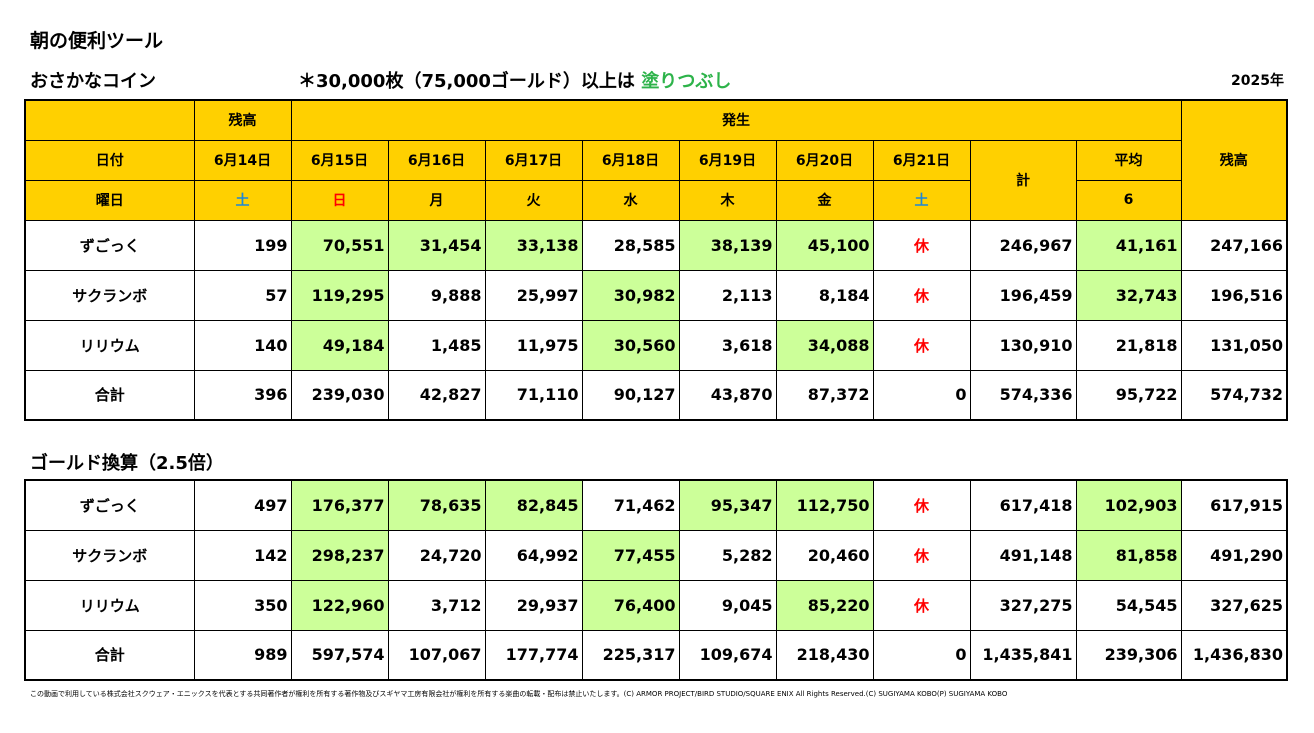 This screenshot has height=733, width=1314. Describe the element at coordinates (630, 245) in the screenshot. I see `row-day-value: 28,585` at that location.